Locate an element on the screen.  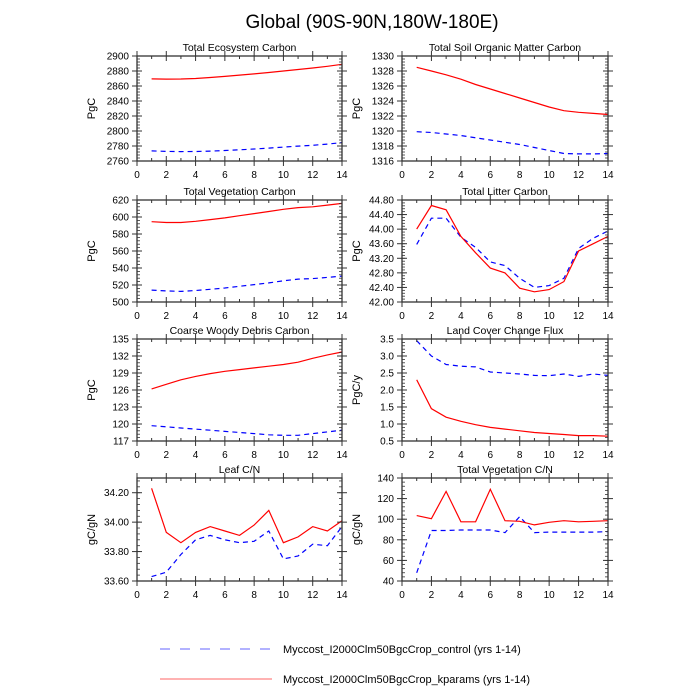
y-tick-label: 2780 is located at coordinates (118, 147).